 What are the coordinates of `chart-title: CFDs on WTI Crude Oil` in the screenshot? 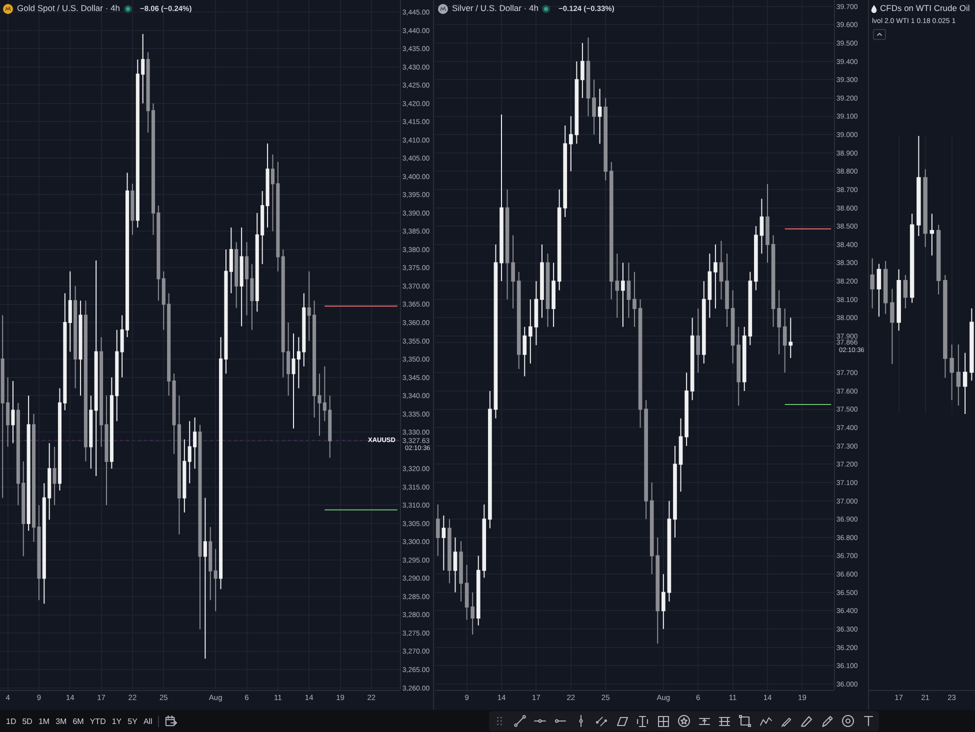 It's located at (925, 8).